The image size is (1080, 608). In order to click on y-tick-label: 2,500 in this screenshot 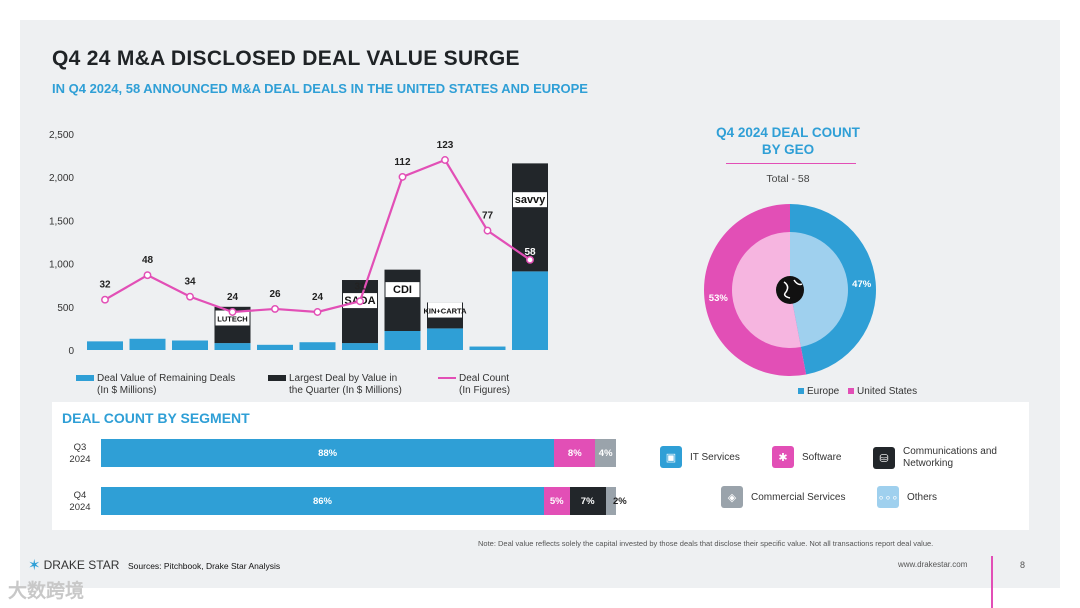, I will do `click(61, 135)`.